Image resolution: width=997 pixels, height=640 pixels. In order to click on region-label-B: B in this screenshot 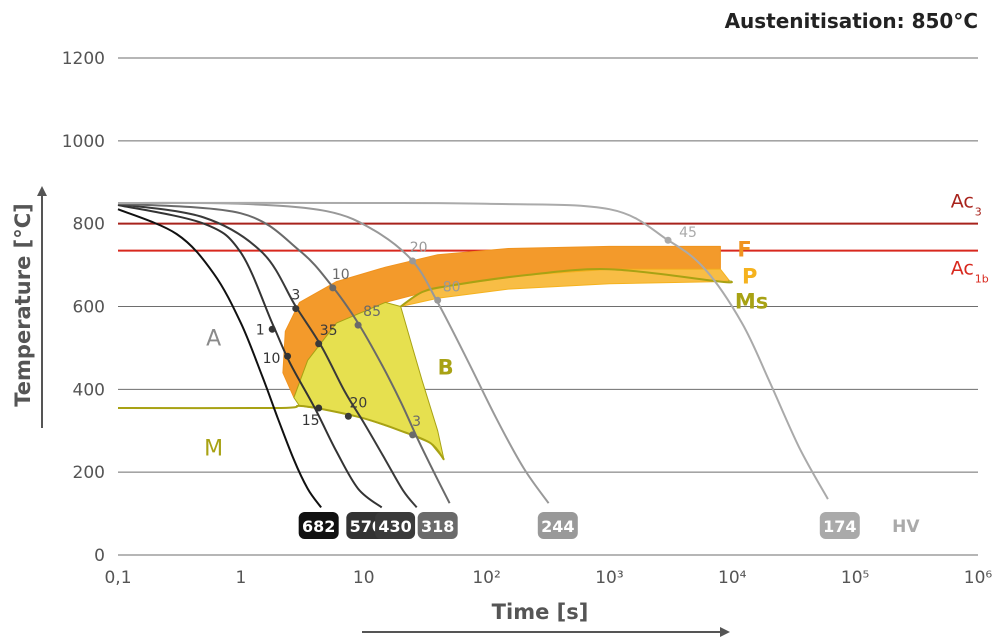, I will do `click(446, 368)`.